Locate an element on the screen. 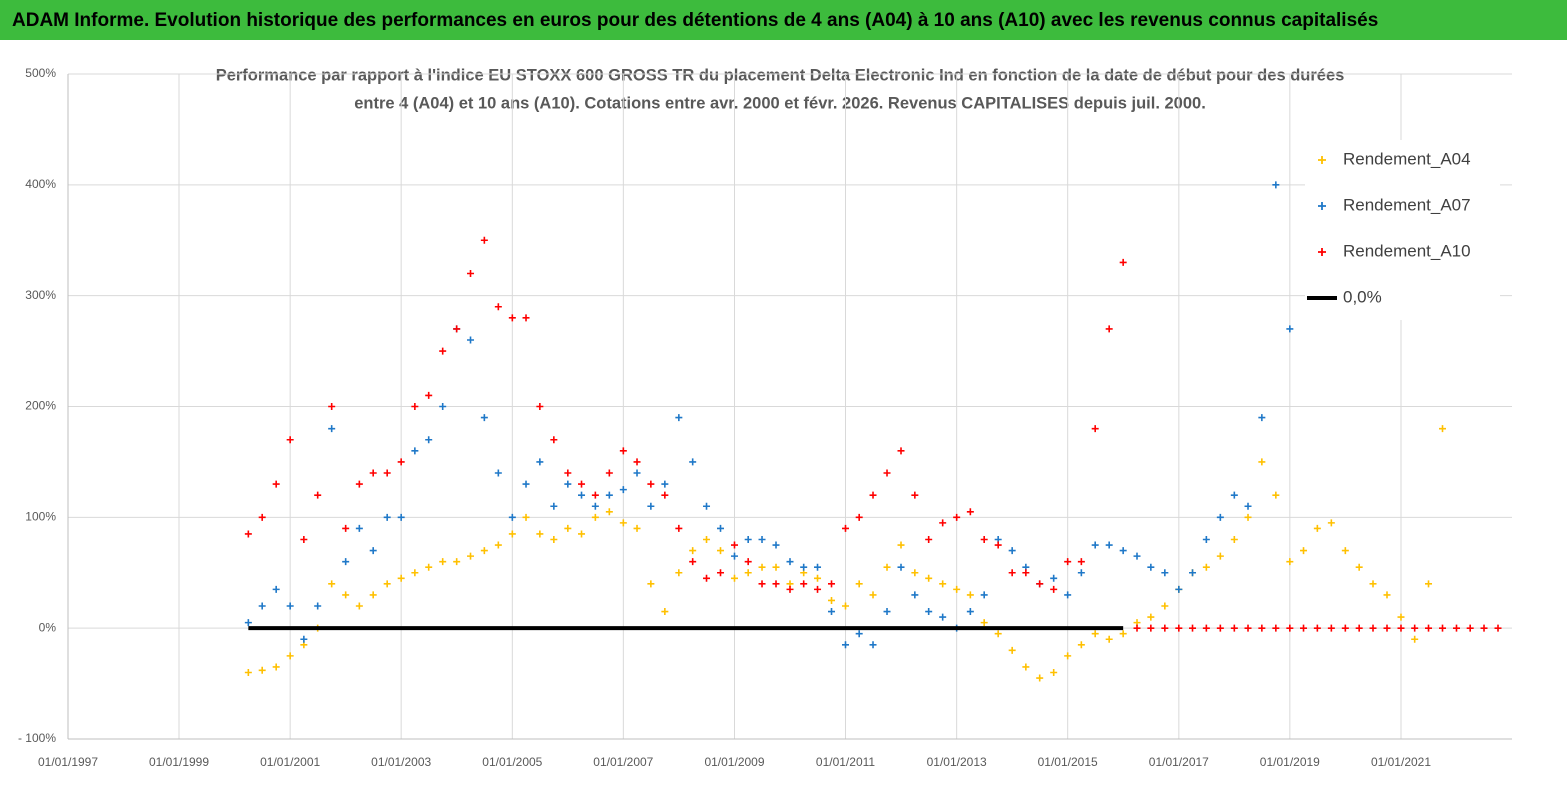 The width and height of the screenshot is (1567, 790). x-tick-label: 01/01/2011 is located at coordinates (845, 762).